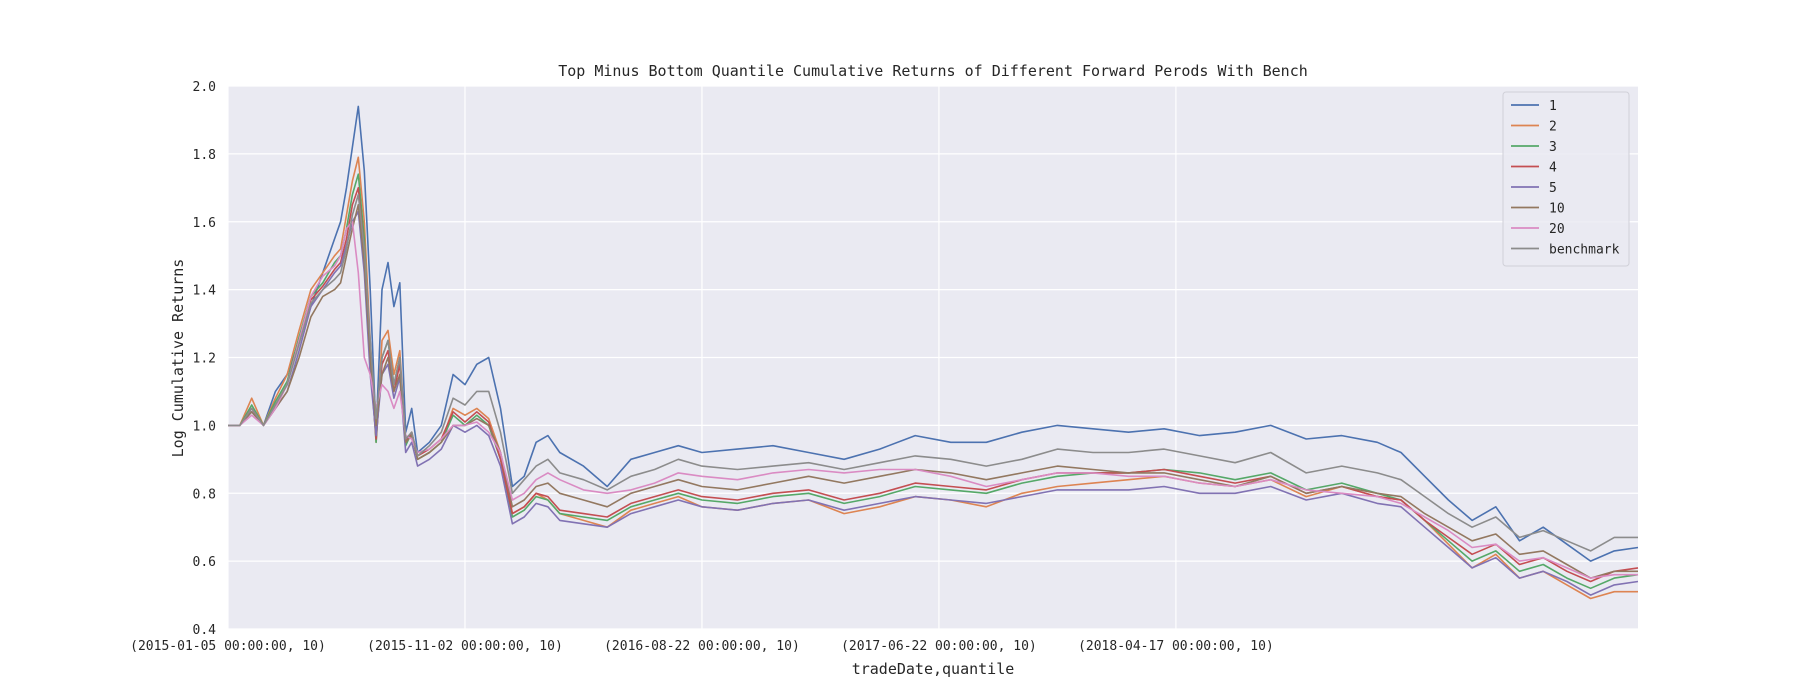  I want to click on y-tick-label: 1.2, so click(204, 359).